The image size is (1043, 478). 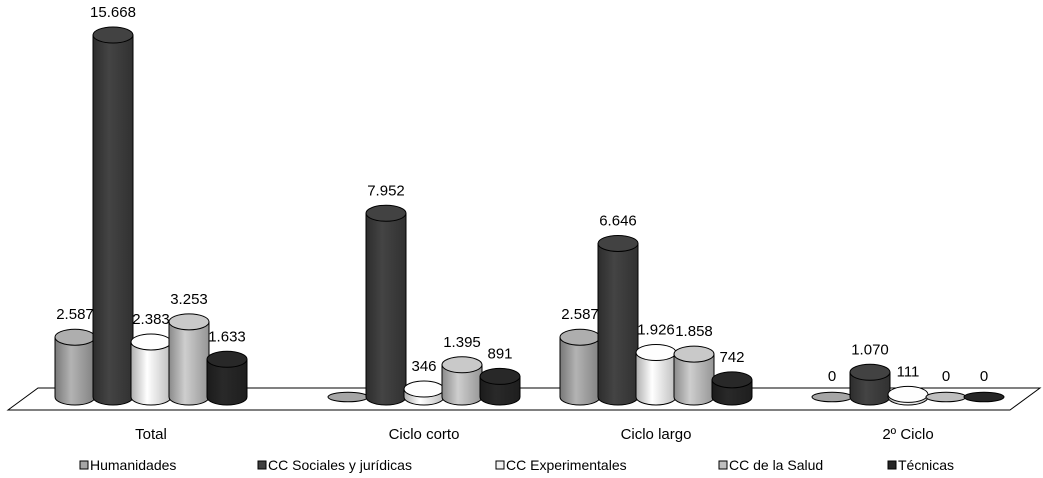 I want to click on category-label: Total, so click(x=151, y=434).